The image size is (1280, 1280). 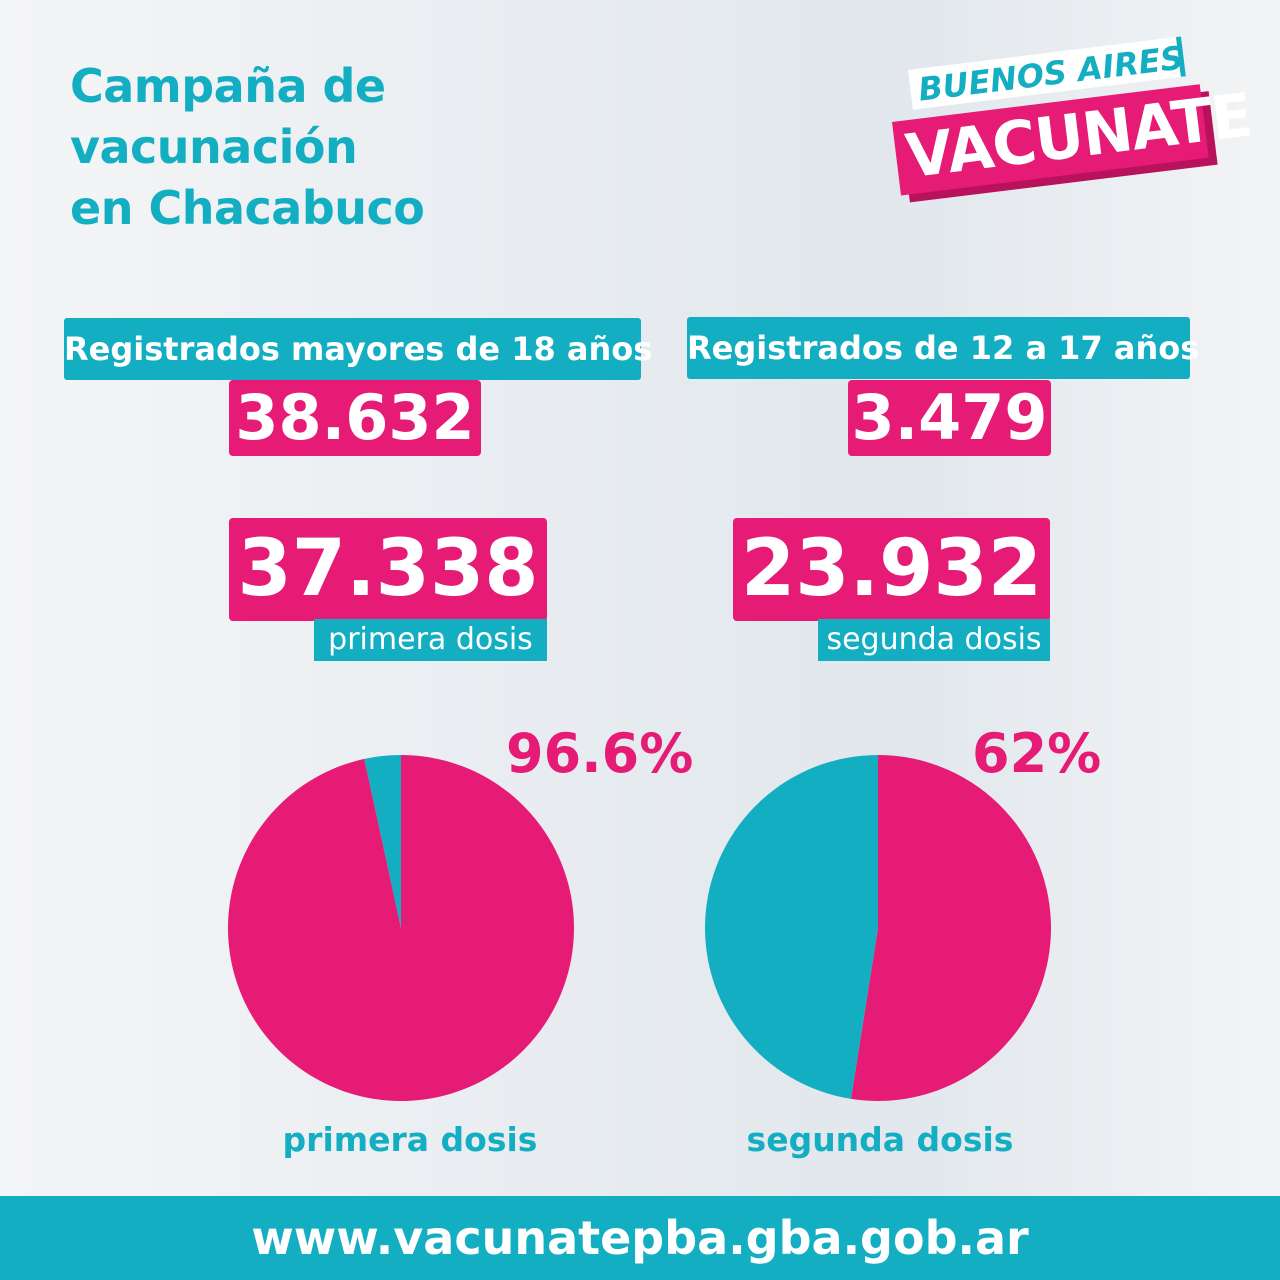 I want to click on footer-url-link: www.vacunatepba.gba.gob.ar, so click(x=640, y=1238).